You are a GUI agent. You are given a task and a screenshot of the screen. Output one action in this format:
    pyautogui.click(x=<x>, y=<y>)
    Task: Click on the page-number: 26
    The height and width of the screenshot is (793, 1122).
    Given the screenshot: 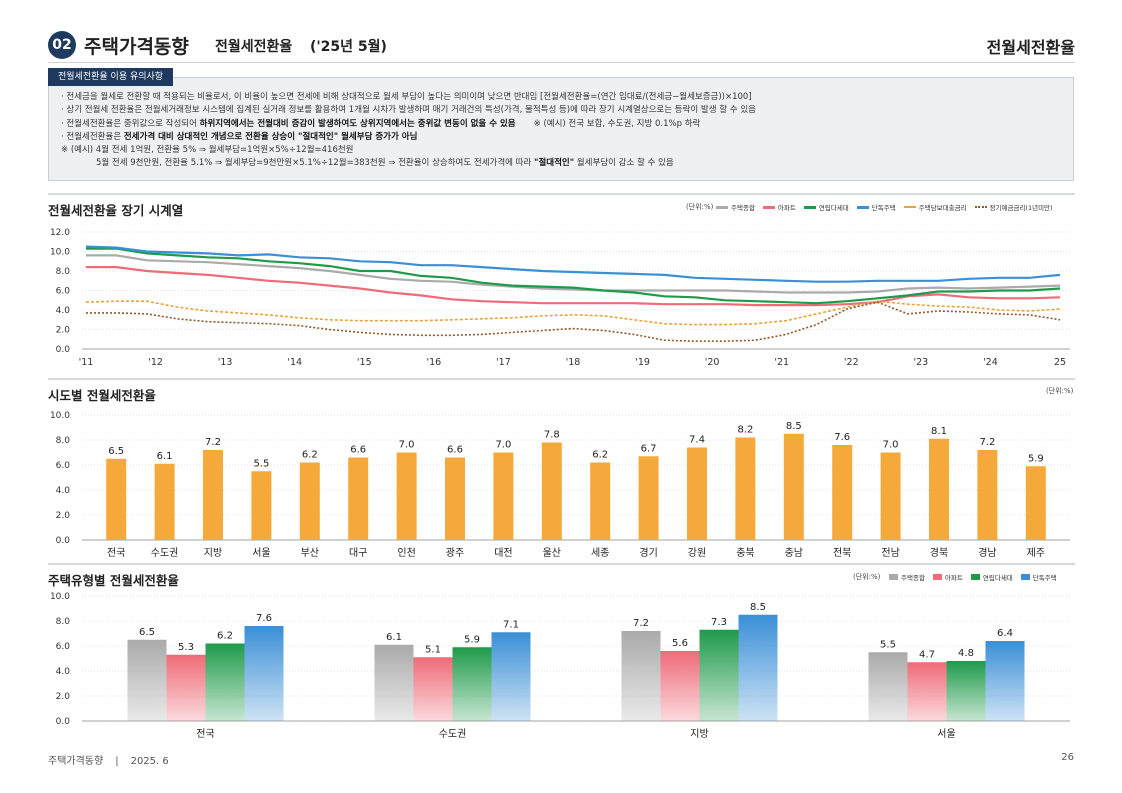 What is the action you would take?
    pyautogui.click(x=1067, y=757)
    